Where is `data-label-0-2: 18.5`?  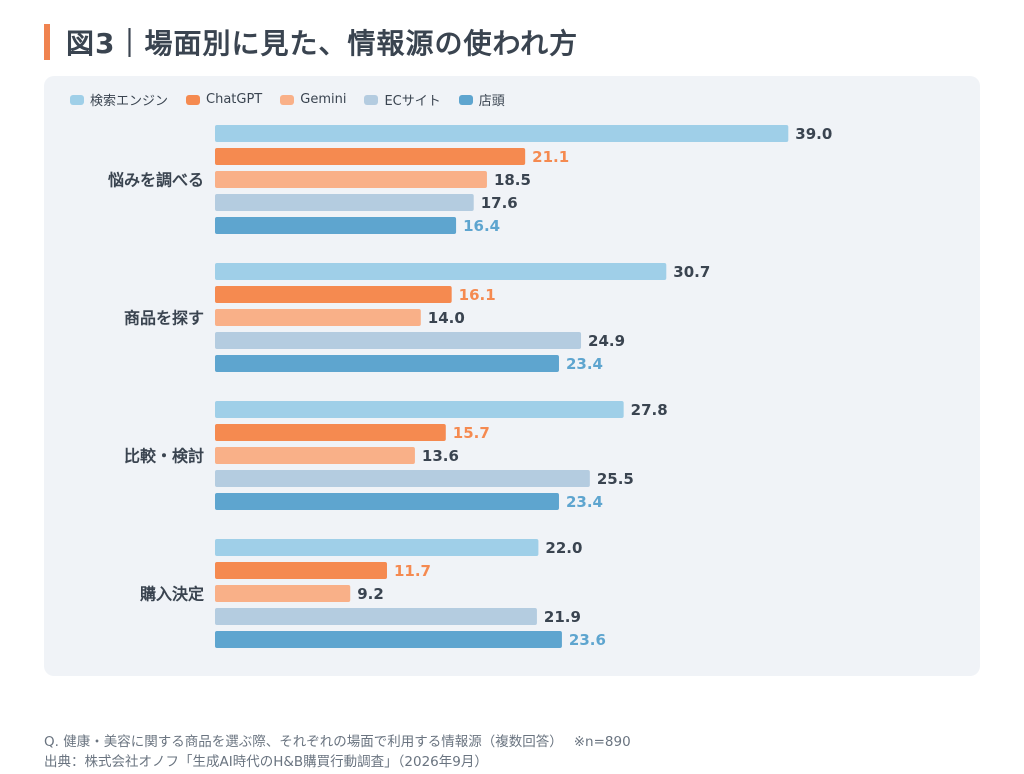
data-label-0-2: 18.5 is located at coordinates (512, 180).